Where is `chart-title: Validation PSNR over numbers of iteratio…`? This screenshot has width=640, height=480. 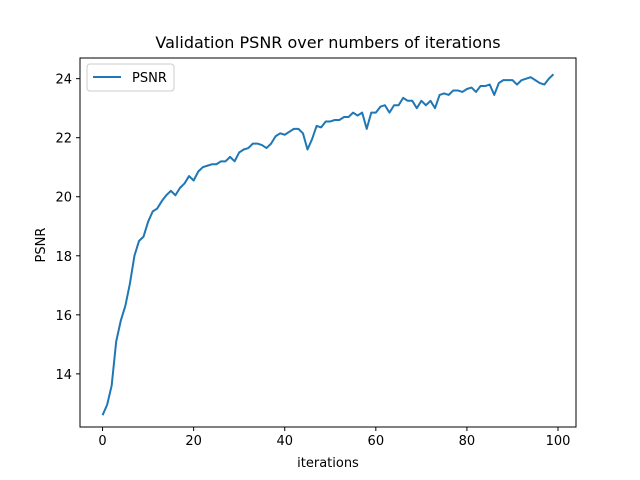
chart-title: Validation PSNR over numbers of iteratio… is located at coordinates (327, 42).